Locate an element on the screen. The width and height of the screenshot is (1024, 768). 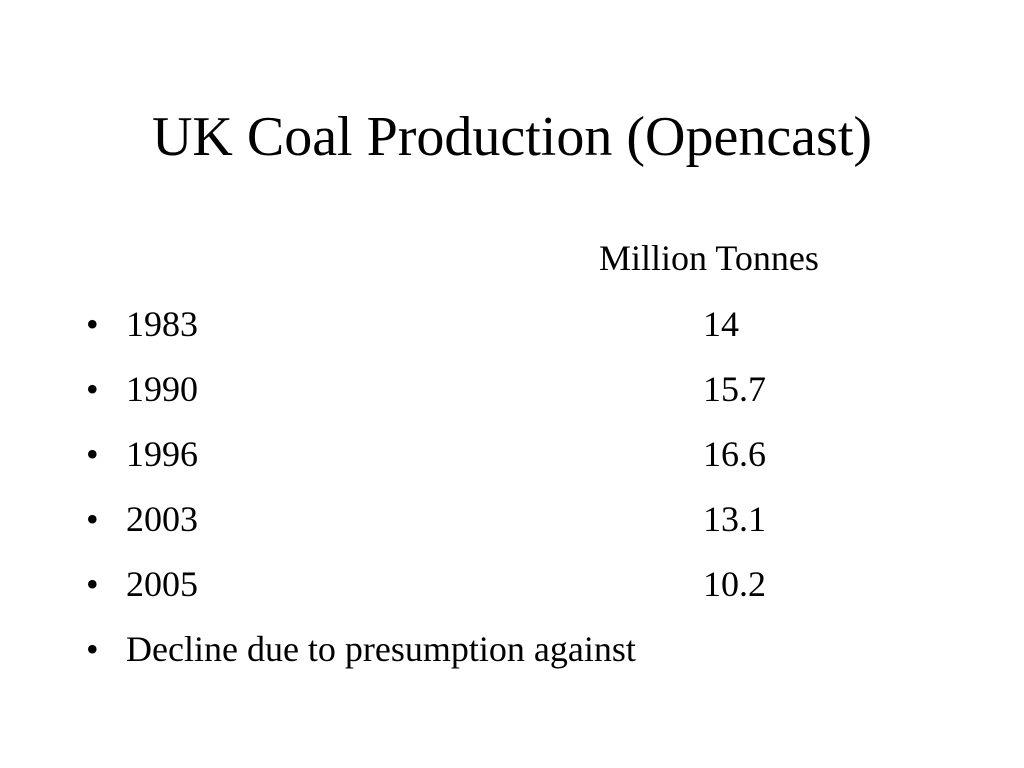
row-value: 15.7 is located at coordinates (734, 389).